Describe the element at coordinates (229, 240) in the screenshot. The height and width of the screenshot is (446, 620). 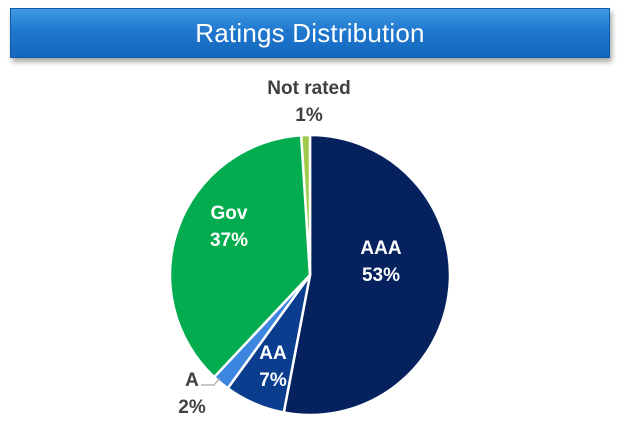
I see `data-label-value-gov: 37%` at that location.